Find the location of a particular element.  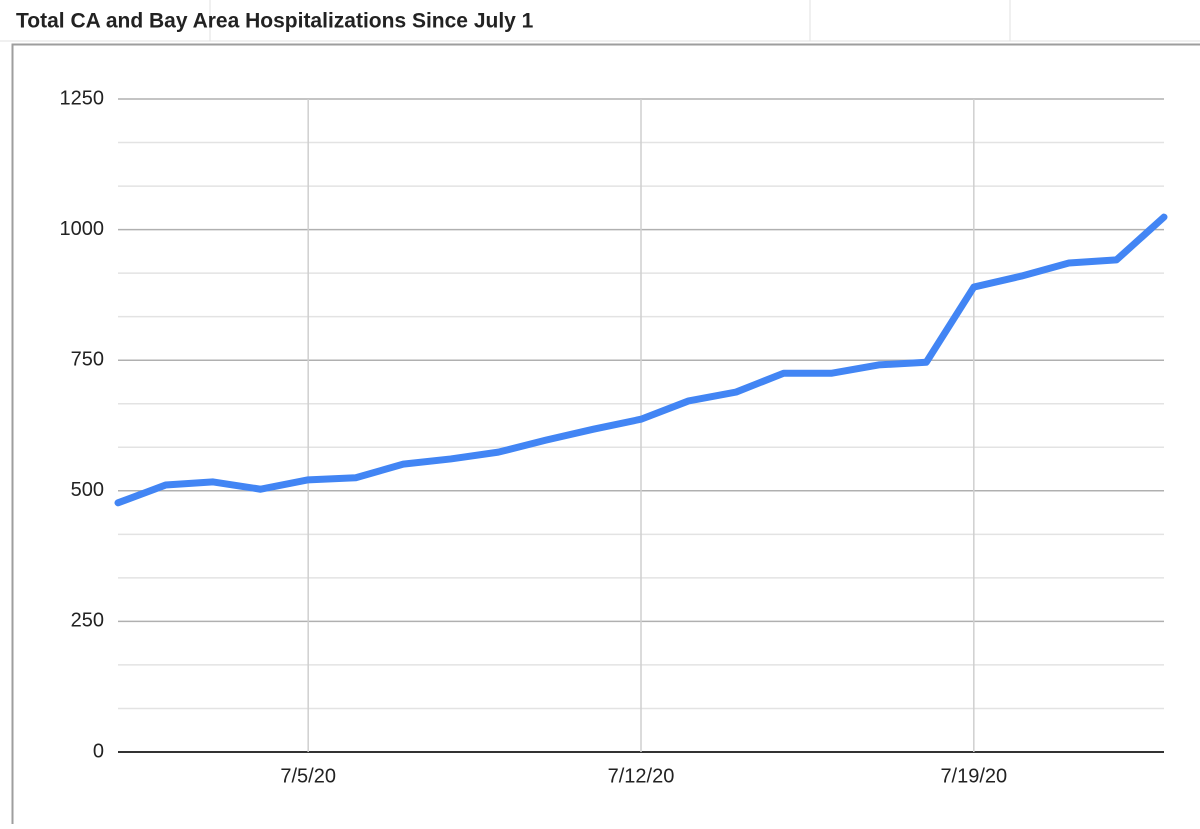

y-tick-label: 0 is located at coordinates (98, 751).